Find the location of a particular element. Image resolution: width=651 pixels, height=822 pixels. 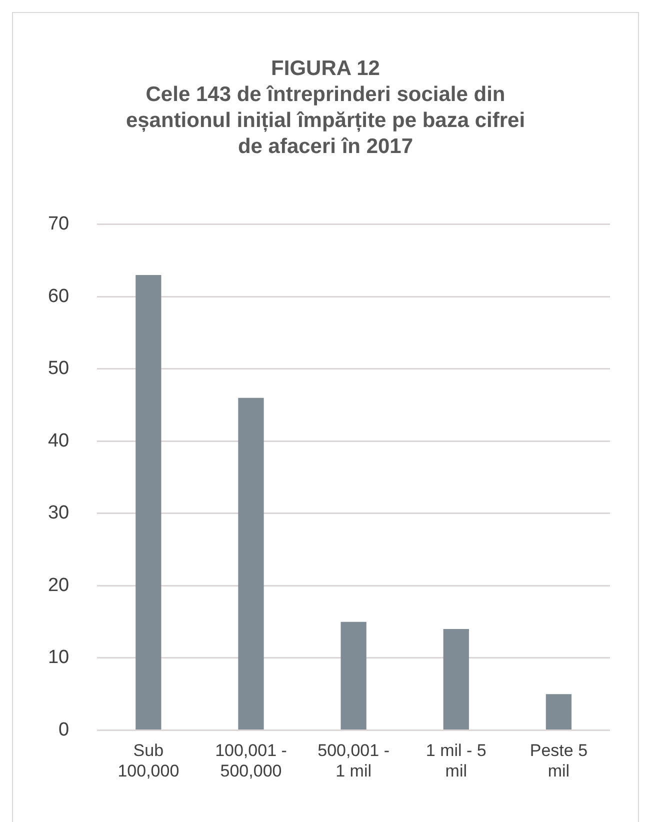

y-tick-label: 0 is located at coordinates (64, 729).